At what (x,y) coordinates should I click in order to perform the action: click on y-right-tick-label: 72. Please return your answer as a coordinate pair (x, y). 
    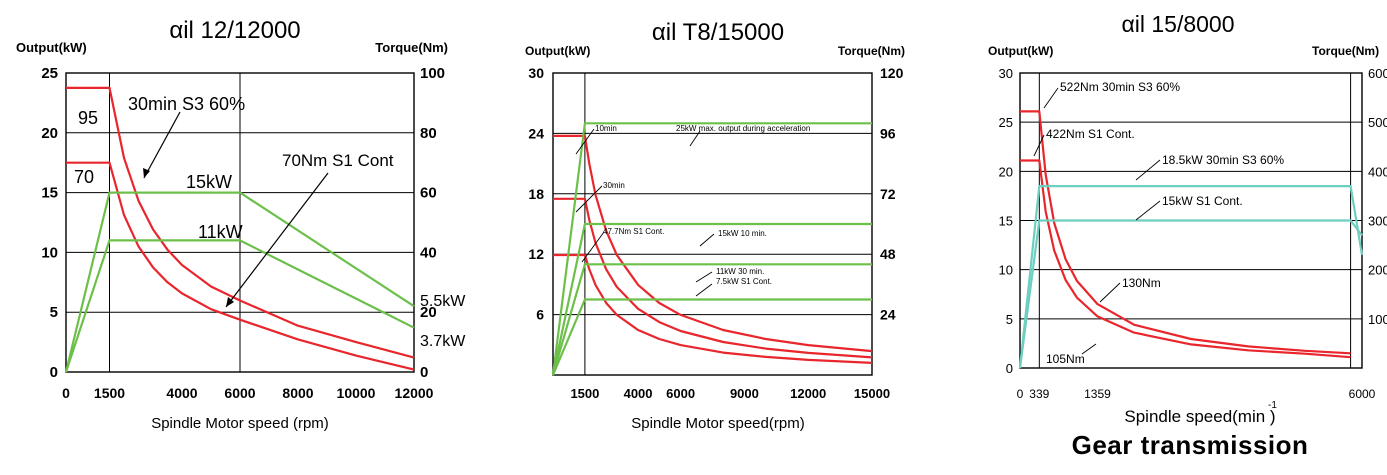
    Looking at the image, I should click on (888, 194).